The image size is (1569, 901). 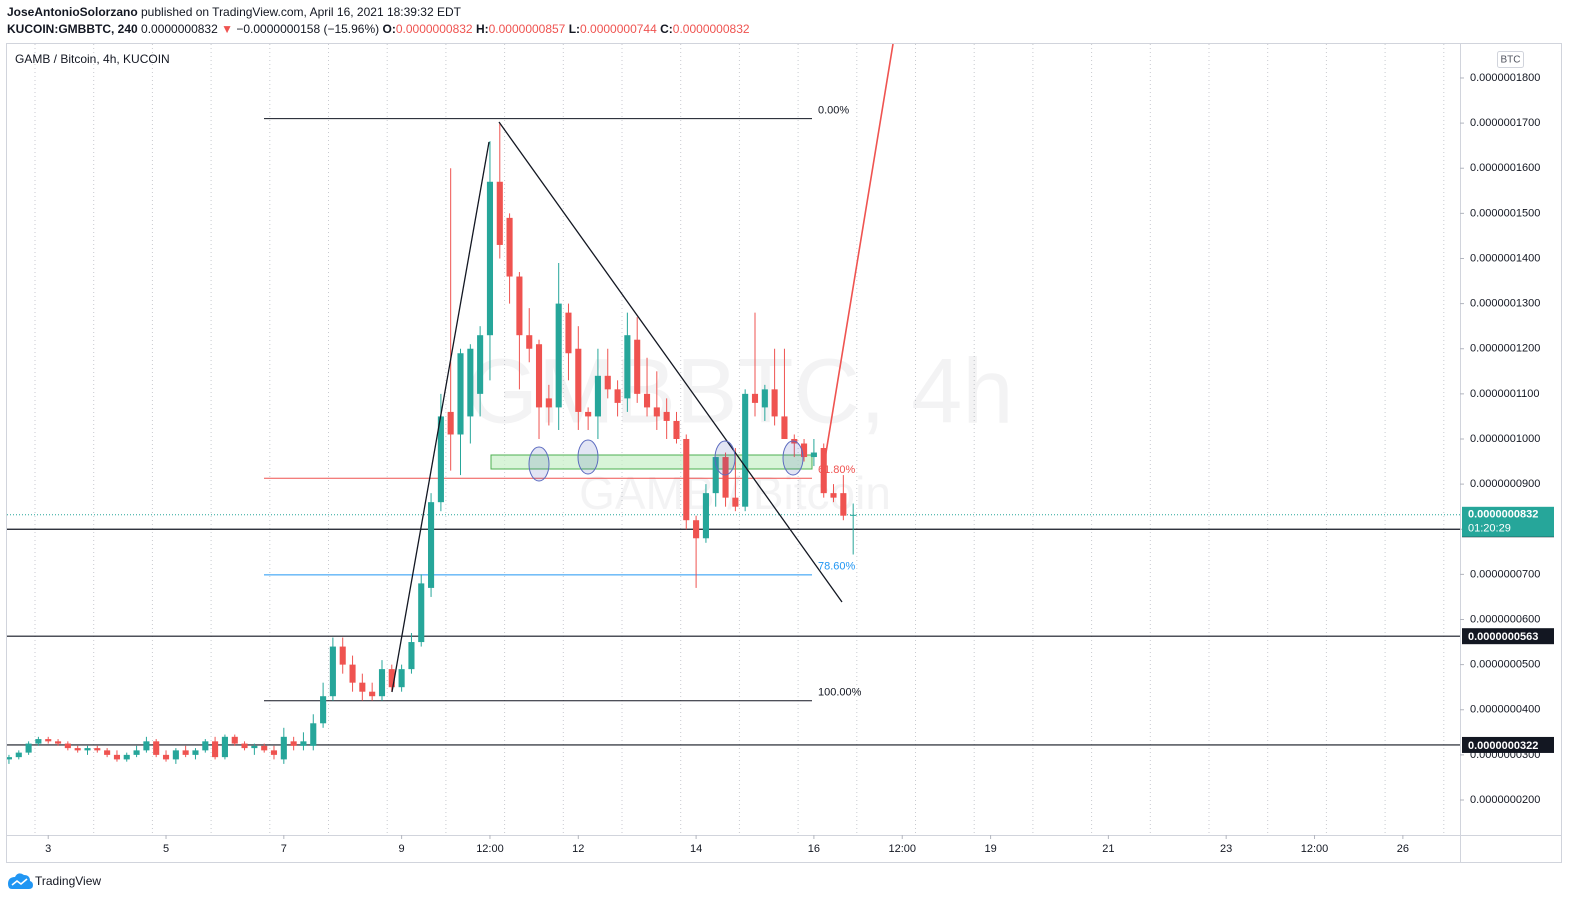 I want to click on ohlc-value: 0.0000000857, so click(x=527, y=29).